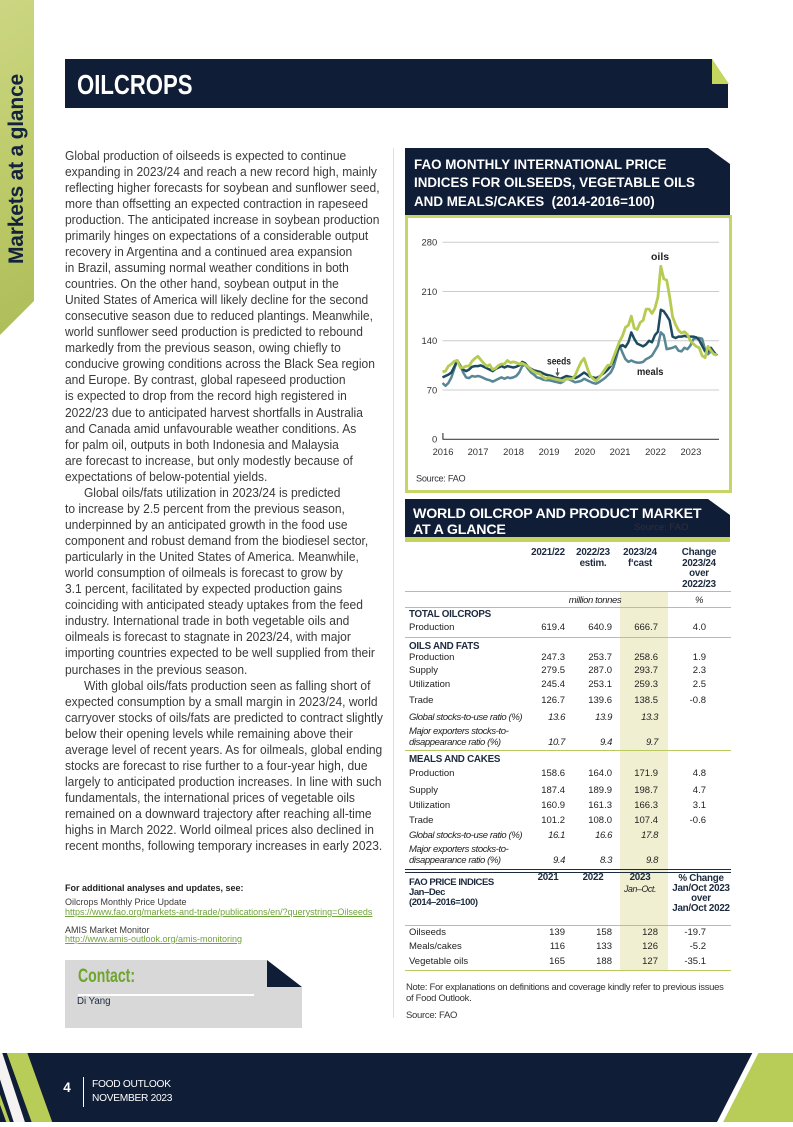 This screenshot has height=1127, width=793. I want to click on svg-text: 2018, so click(513, 451).